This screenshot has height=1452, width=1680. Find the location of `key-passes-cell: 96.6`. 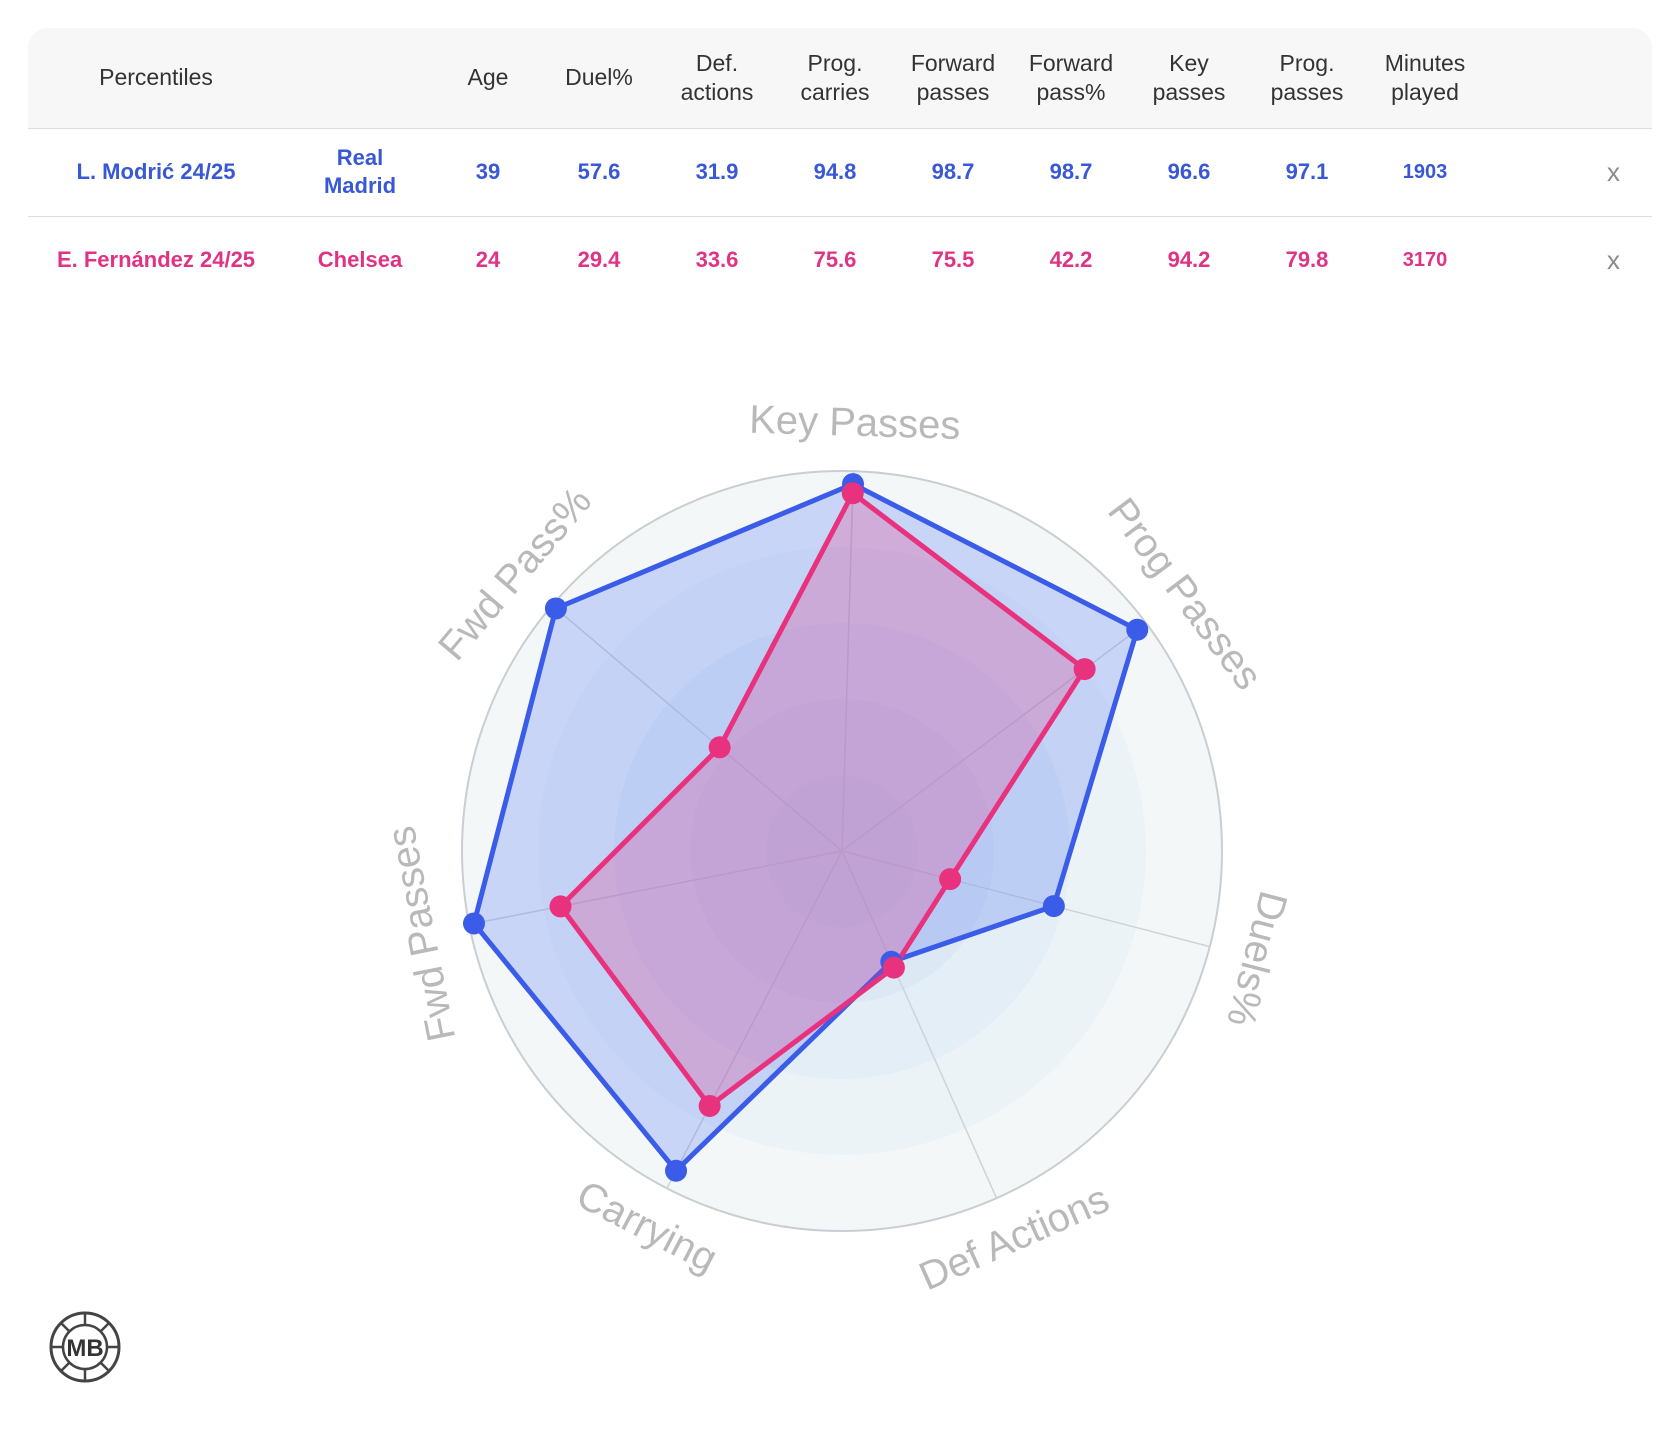

key-passes-cell: 96.6 is located at coordinates (1189, 171).